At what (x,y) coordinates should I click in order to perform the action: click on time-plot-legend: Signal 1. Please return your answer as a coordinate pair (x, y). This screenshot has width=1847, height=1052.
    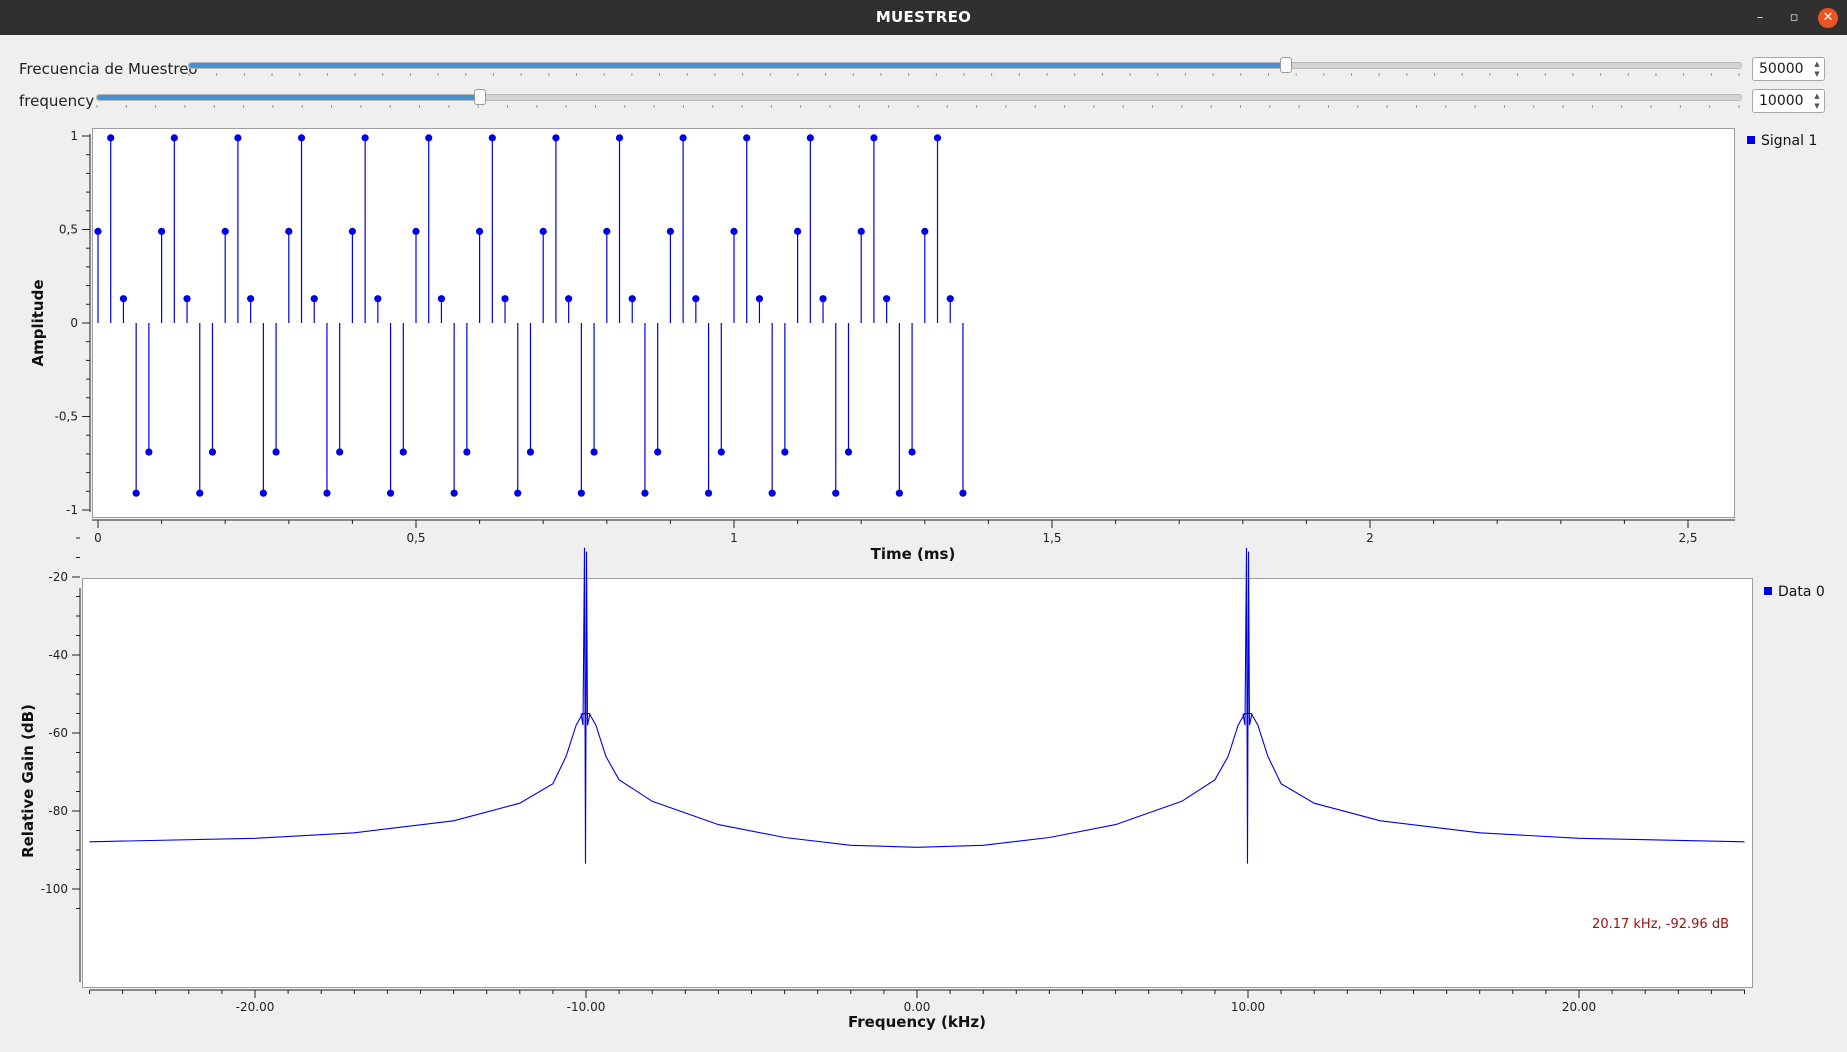
    Looking at the image, I should click on (1782, 141).